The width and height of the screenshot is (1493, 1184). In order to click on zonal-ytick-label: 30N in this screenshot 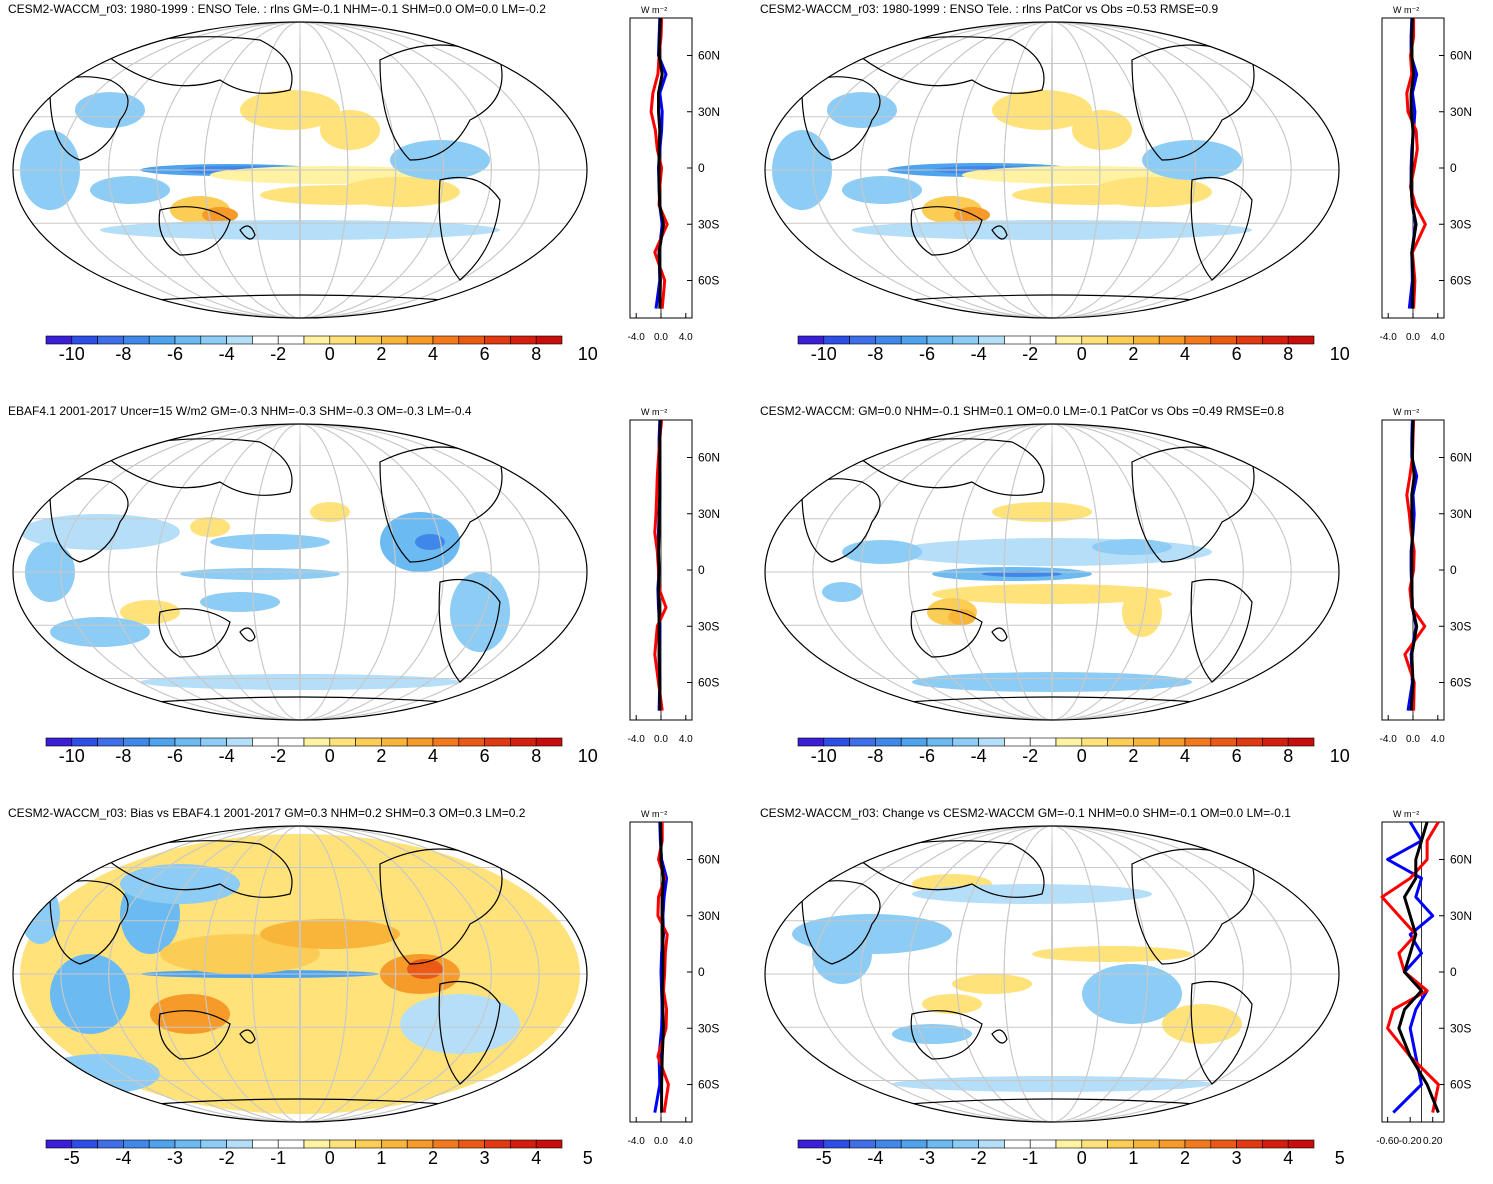, I will do `click(1461, 514)`.